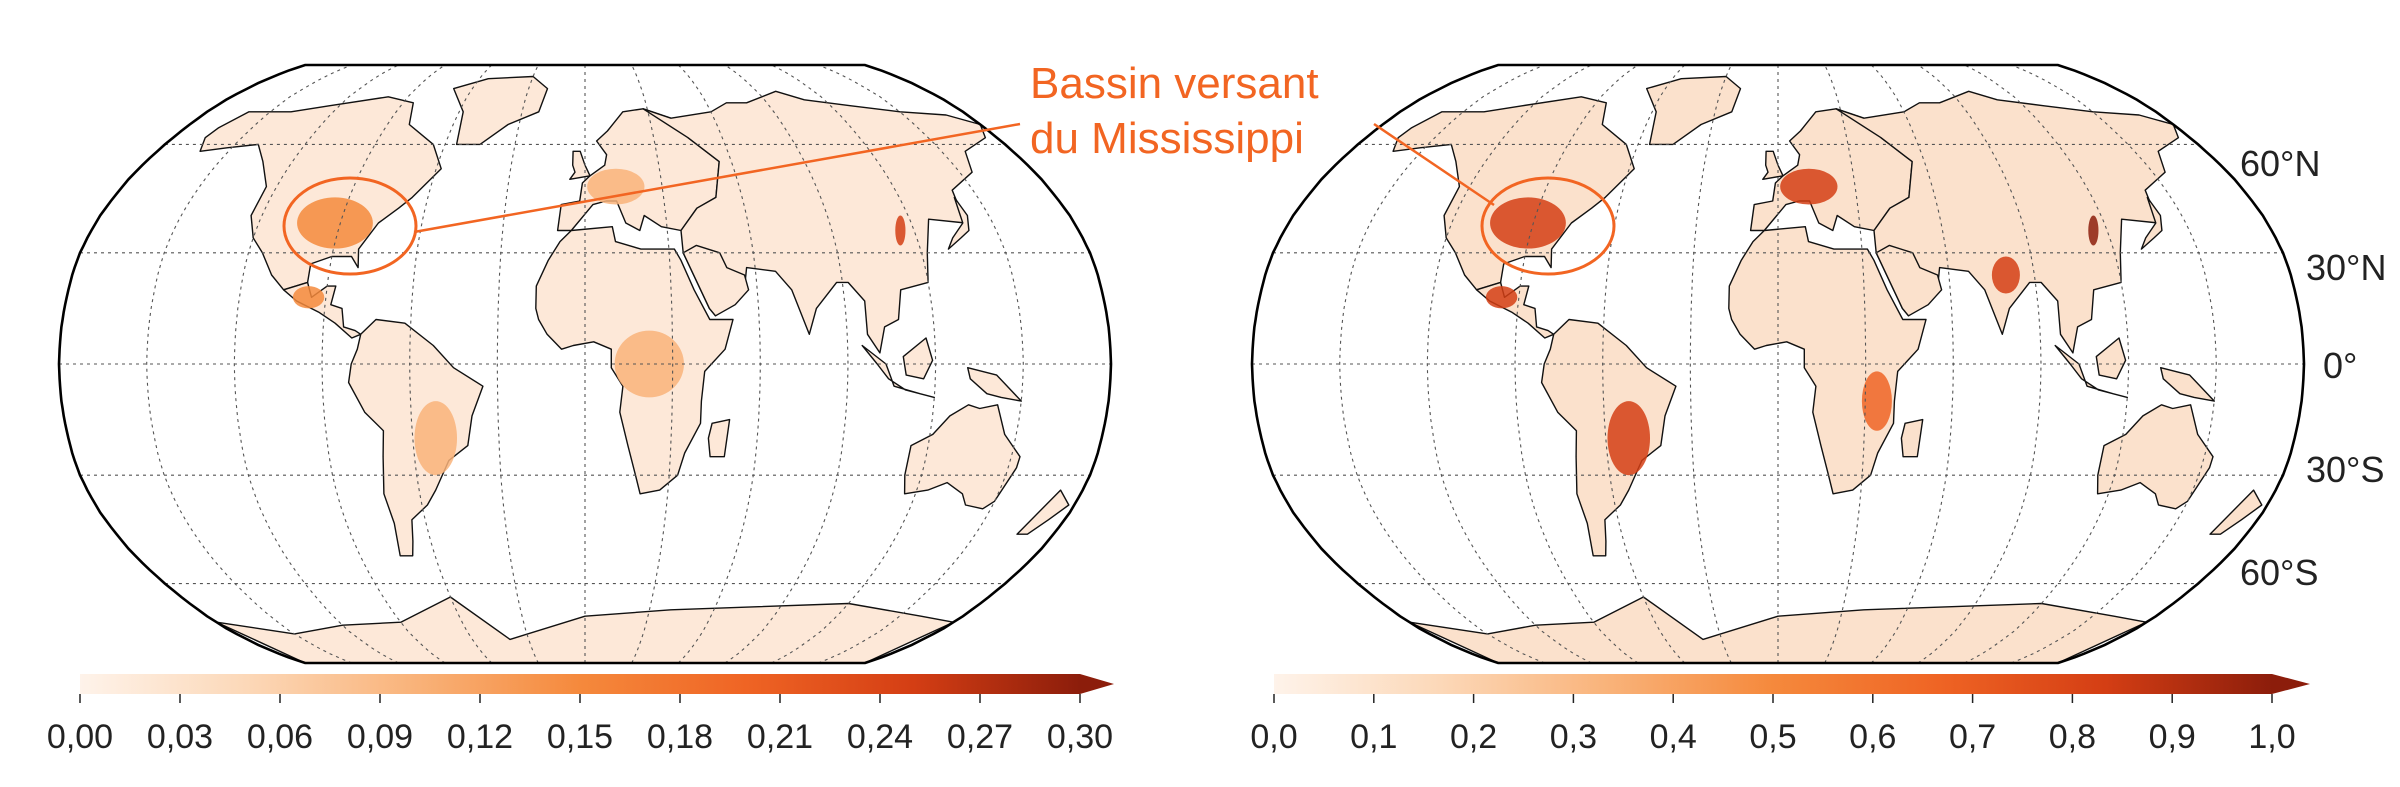 This screenshot has height=787, width=2400. What do you see at coordinates (2271, 737) in the screenshot?
I see `colorbar-tick-label: 1,0` at bounding box center [2271, 737].